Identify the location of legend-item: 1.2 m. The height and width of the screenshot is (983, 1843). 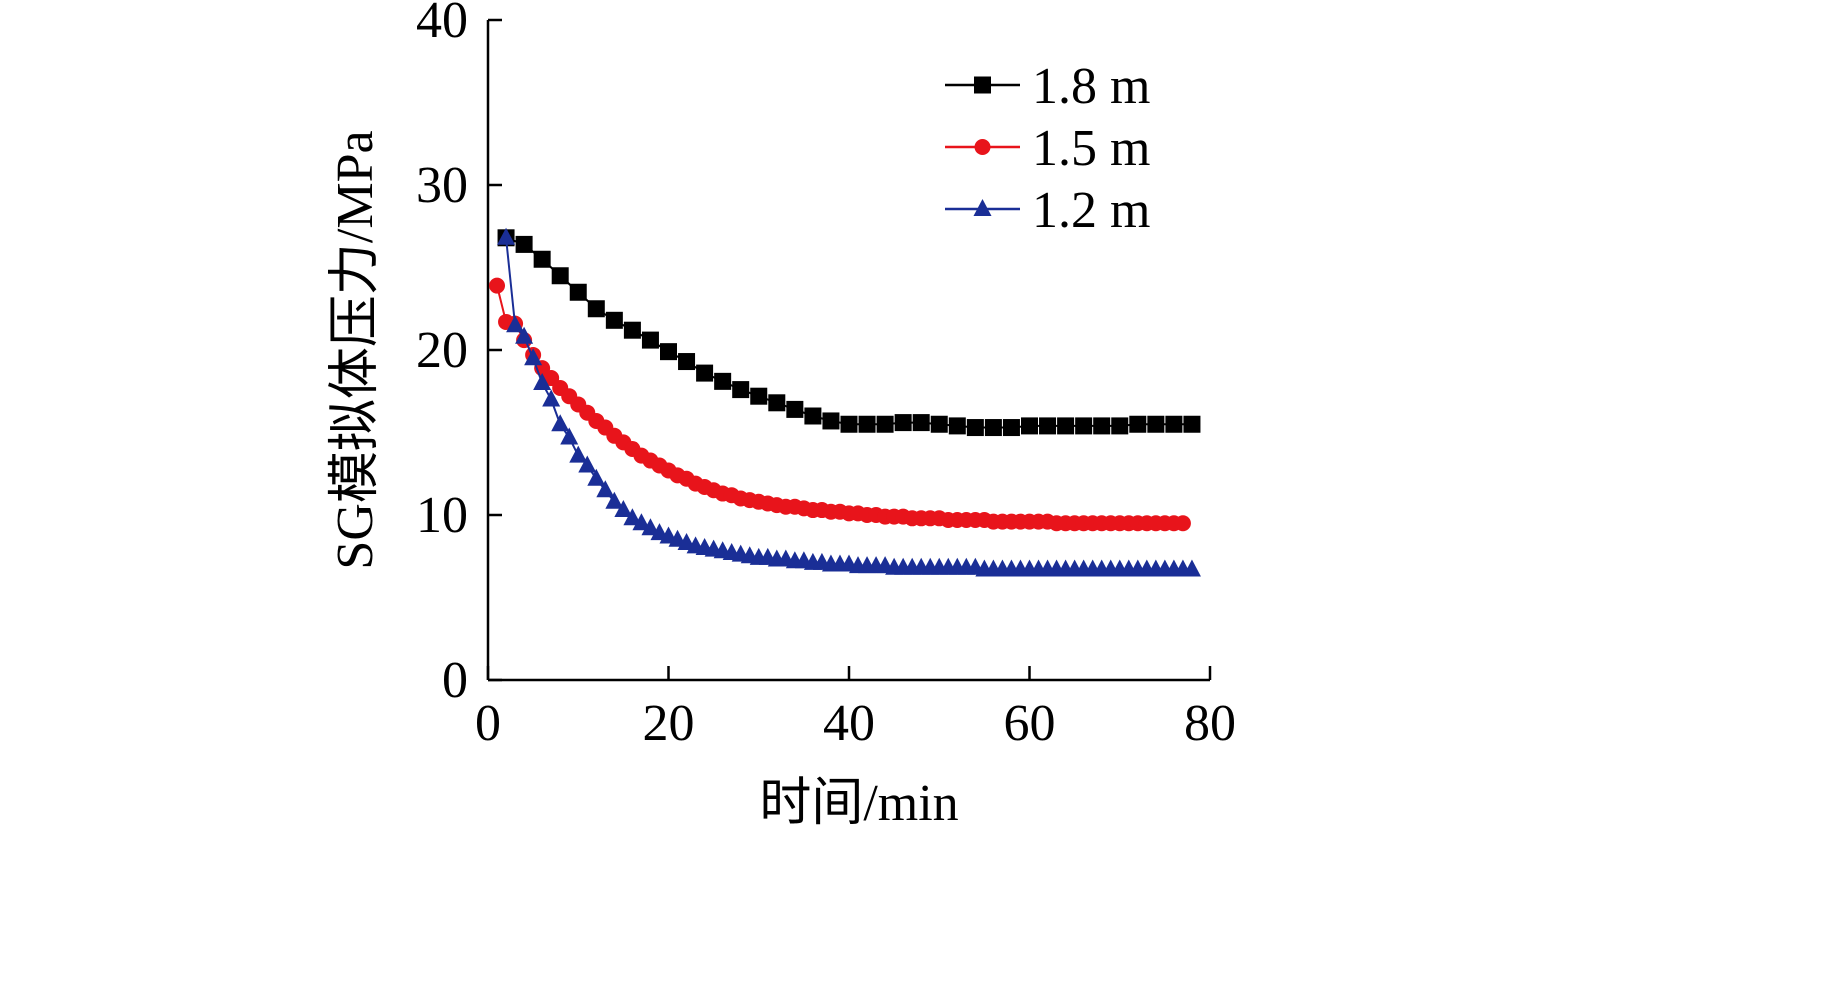
(1047, 210).